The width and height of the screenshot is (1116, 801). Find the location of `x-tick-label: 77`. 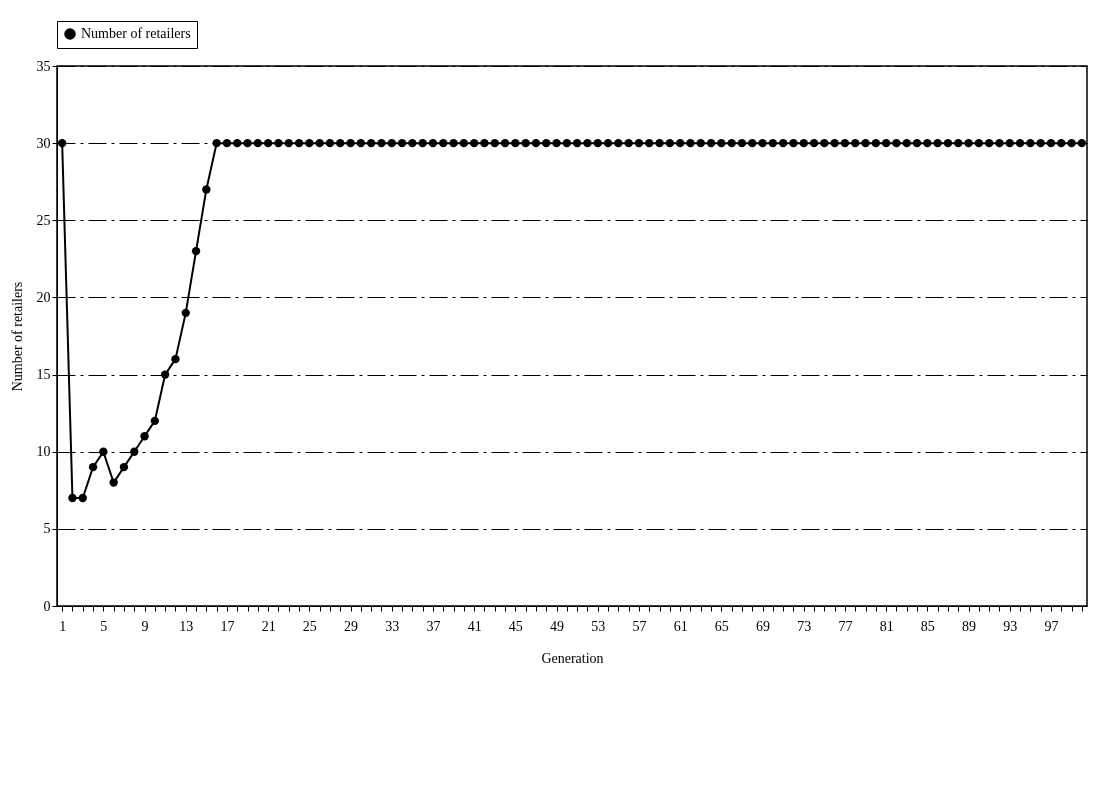

x-tick-label: 77 is located at coordinates (845, 626).